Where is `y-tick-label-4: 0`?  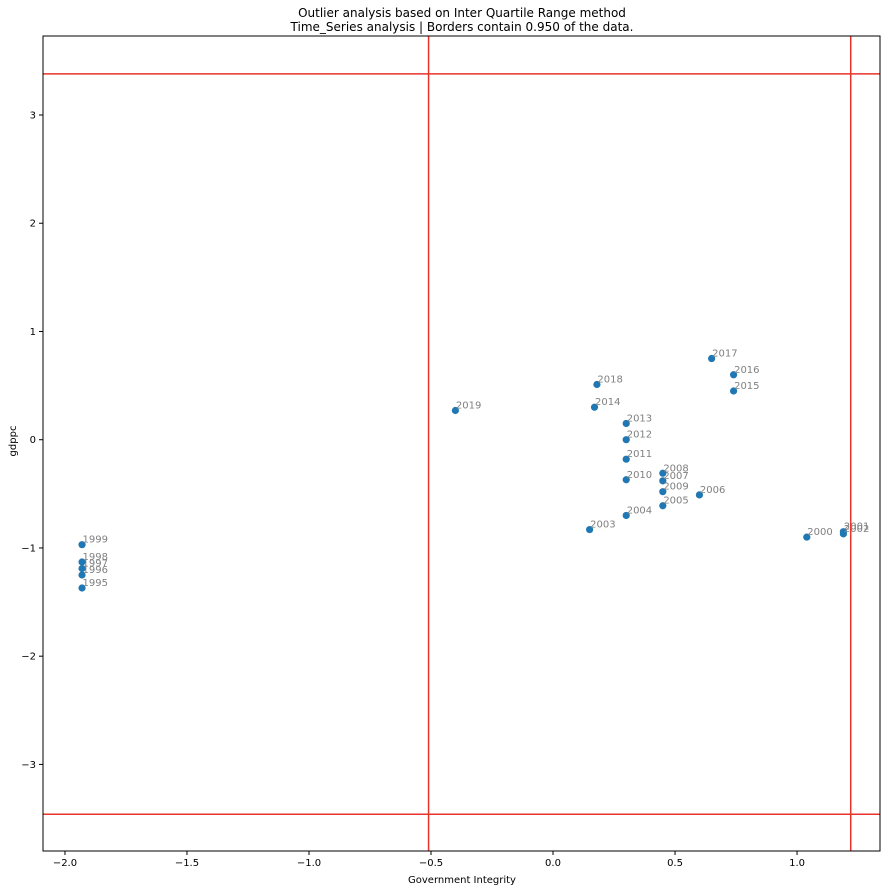
y-tick-label-4: 0 is located at coordinates (33, 440).